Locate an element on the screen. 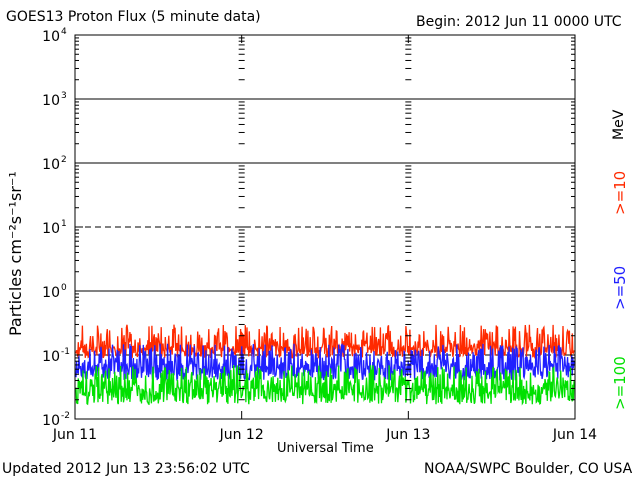 The width and height of the screenshot is (640, 480). y-tick-exponent: 1 is located at coordinates (64, 224).